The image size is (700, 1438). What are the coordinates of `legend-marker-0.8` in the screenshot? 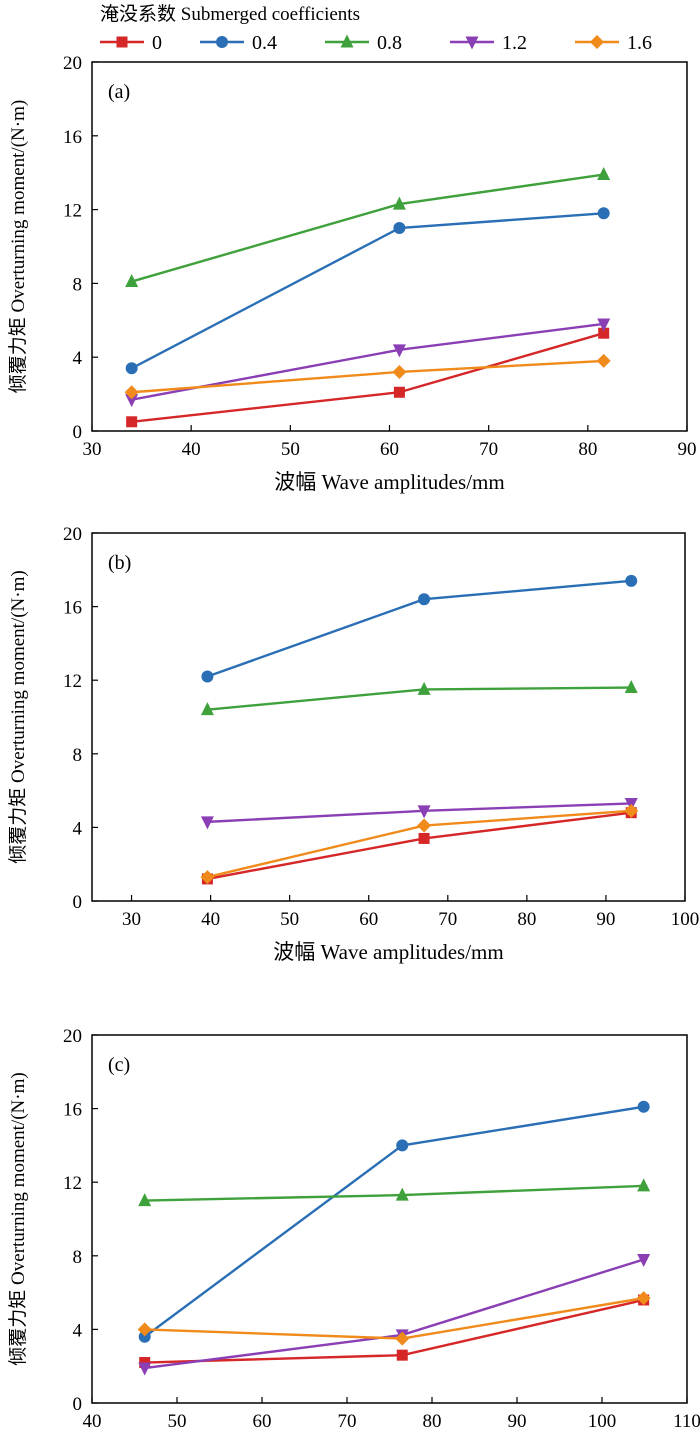 It's located at (347, 41).